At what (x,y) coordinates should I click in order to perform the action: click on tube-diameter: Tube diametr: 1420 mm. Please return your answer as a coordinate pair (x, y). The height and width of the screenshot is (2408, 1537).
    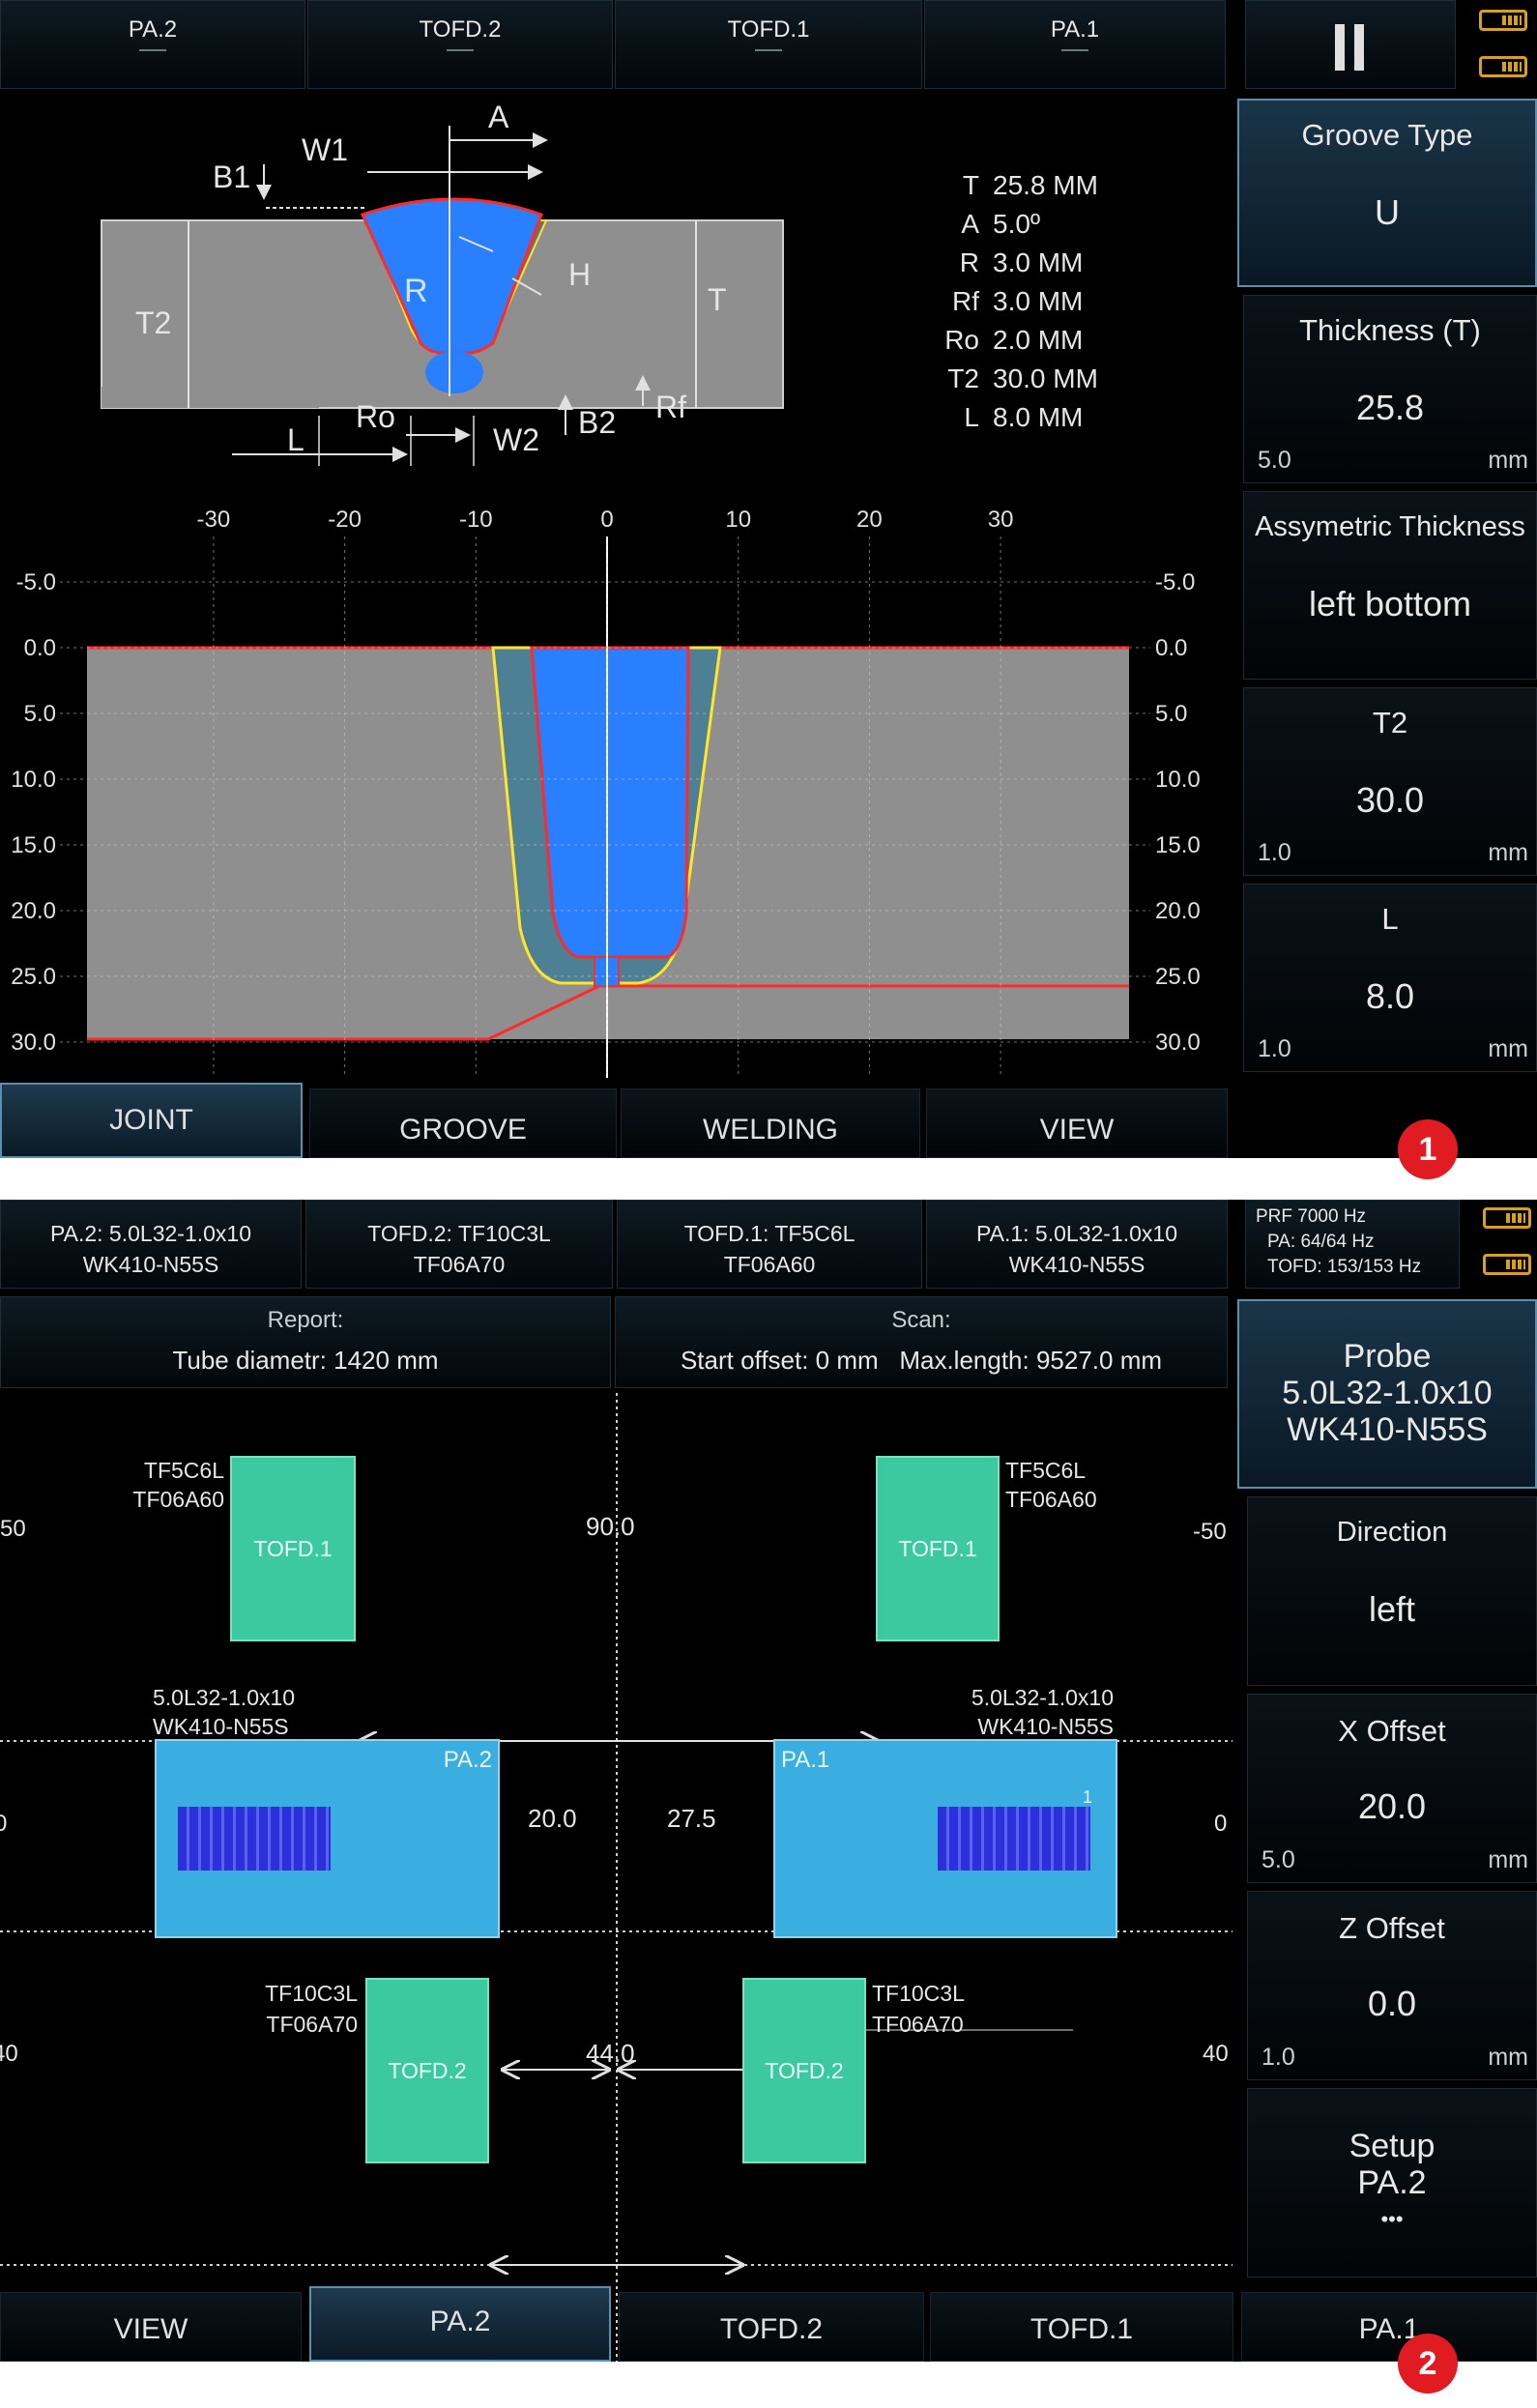
    Looking at the image, I should click on (305, 1360).